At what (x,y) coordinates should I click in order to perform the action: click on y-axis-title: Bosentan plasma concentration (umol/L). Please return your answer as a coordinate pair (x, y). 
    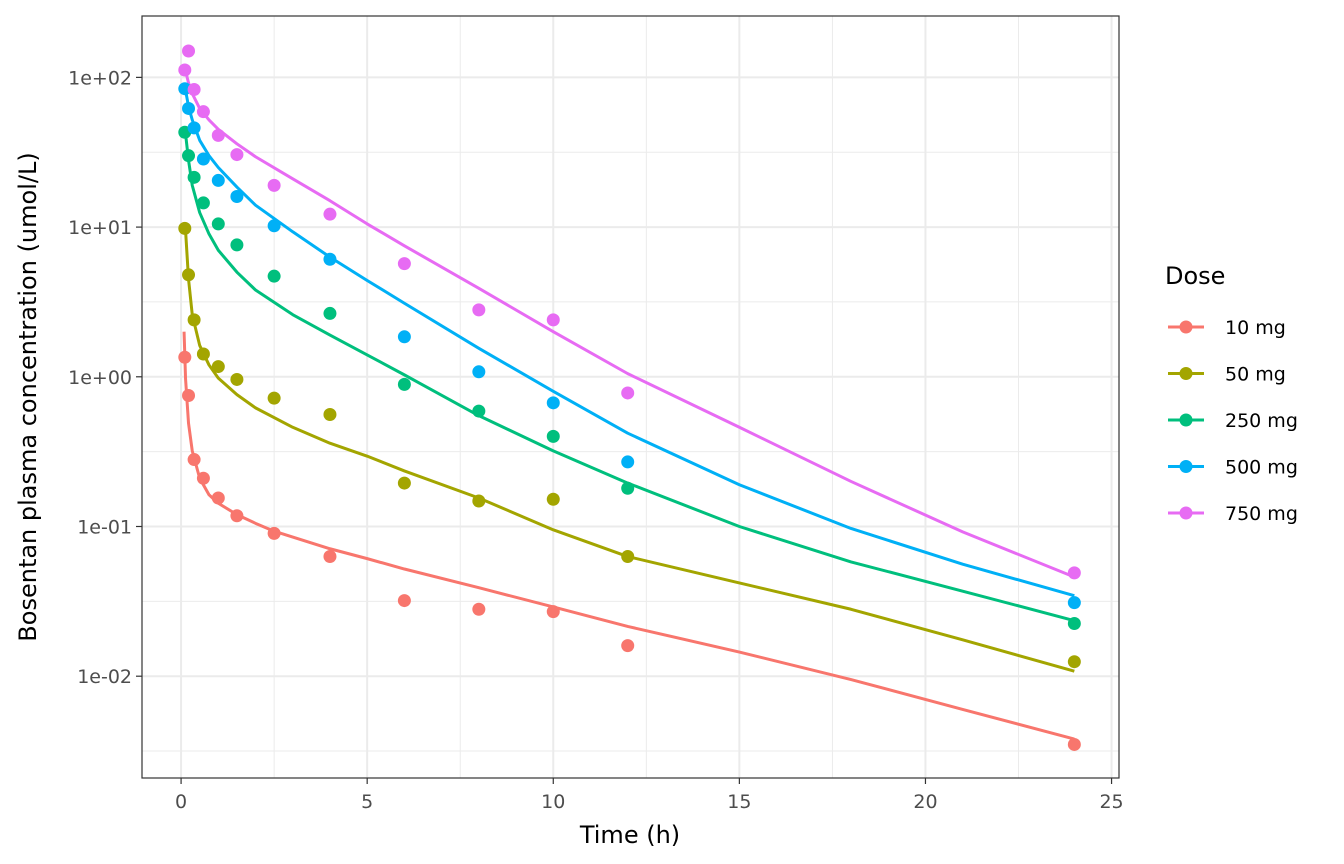
    Looking at the image, I should click on (28, 396).